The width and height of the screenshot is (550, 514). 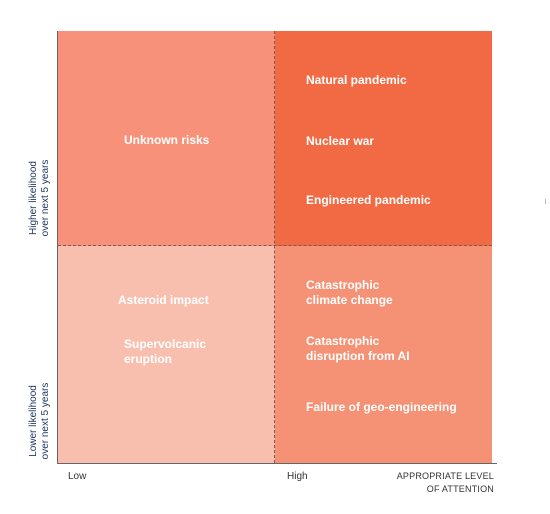 What do you see at coordinates (340, 141) in the screenshot?
I see `risk-label-nuclear-war: Nuclear war` at bounding box center [340, 141].